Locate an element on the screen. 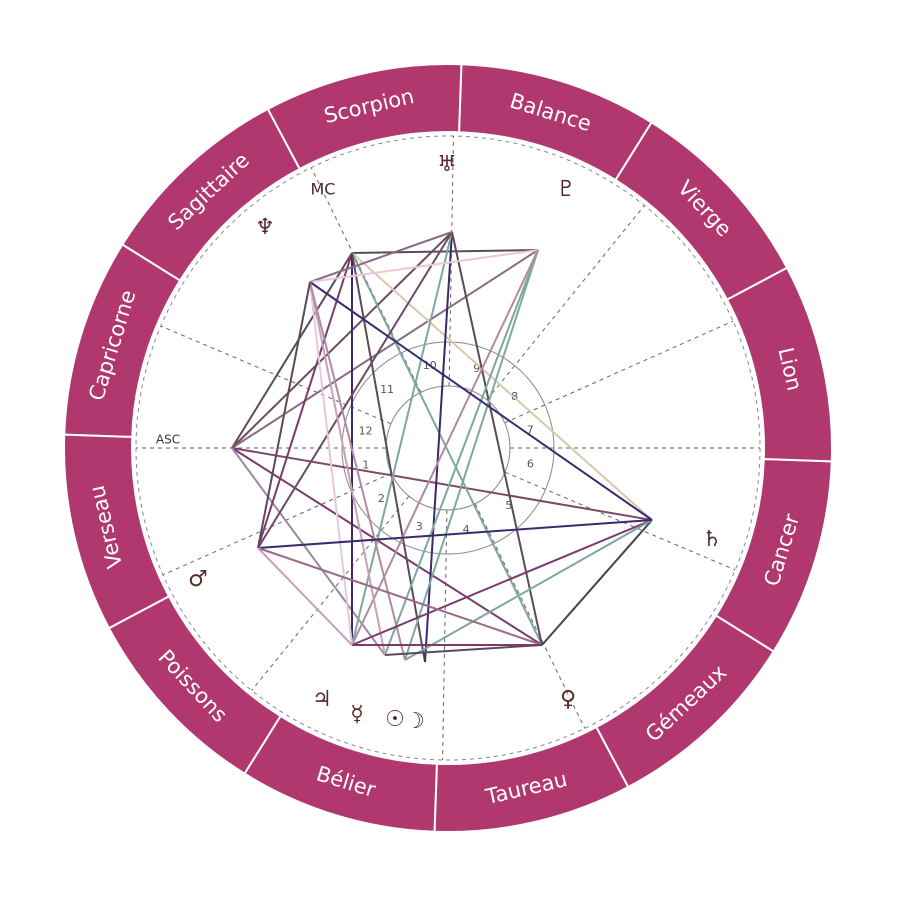  planet-glyph: ♅ is located at coordinates (447, 164).